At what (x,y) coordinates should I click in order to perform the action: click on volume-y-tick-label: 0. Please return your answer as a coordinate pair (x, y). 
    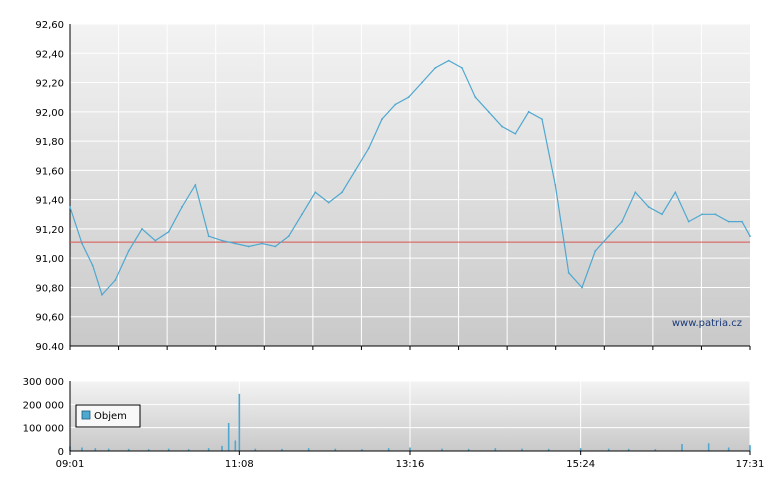
    Looking at the image, I should click on (61, 452).